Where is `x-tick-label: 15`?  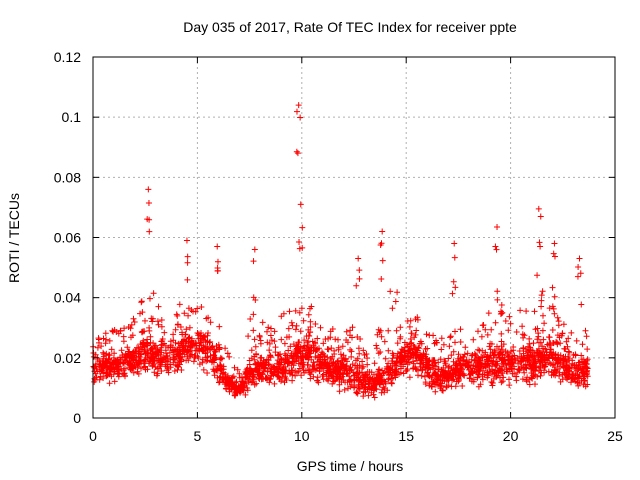 x-tick-label: 15 is located at coordinates (406, 436).